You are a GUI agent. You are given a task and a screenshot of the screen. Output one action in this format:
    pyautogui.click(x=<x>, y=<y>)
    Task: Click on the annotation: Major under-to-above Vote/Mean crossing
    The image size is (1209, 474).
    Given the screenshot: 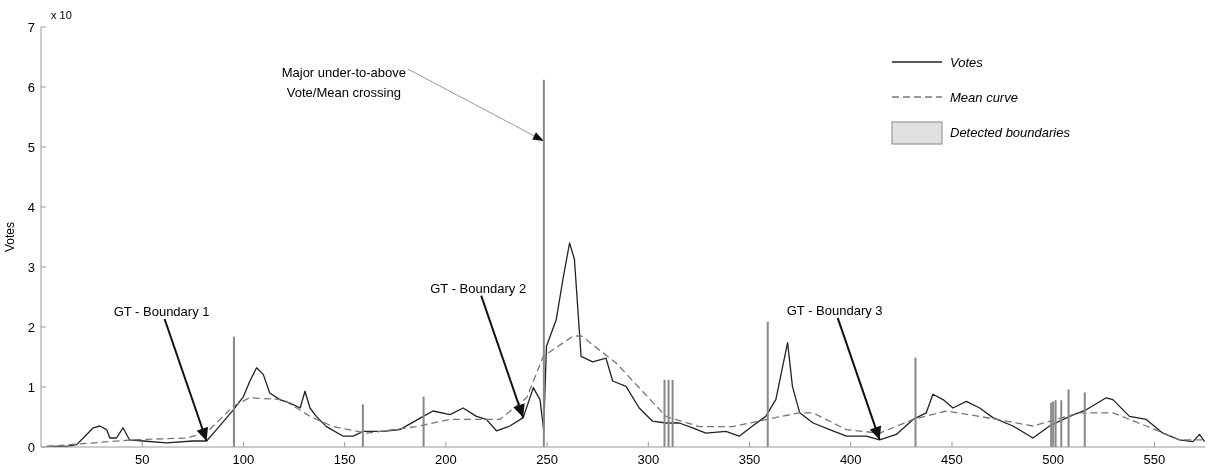 What is the action you would take?
    pyautogui.click(x=343, y=82)
    